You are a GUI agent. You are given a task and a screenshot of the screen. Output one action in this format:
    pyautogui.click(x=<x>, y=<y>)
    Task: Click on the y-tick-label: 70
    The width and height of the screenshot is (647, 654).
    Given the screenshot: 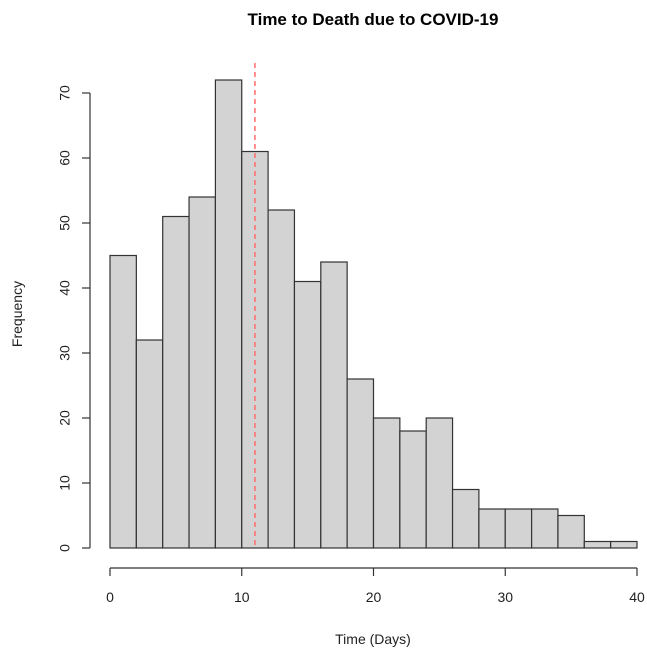 What is the action you would take?
    pyautogui.click(x=65, y=93)
    